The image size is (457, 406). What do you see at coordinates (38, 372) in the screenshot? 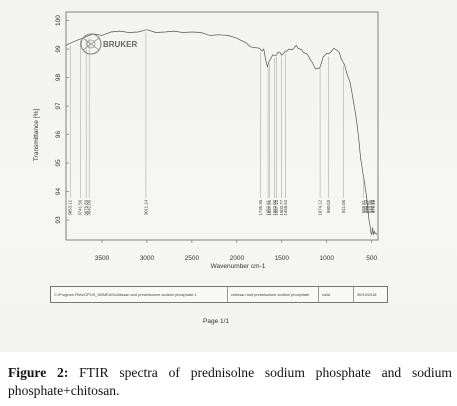
I see `caption-prefix: Figure 2:` at bounding box center [38, 372].